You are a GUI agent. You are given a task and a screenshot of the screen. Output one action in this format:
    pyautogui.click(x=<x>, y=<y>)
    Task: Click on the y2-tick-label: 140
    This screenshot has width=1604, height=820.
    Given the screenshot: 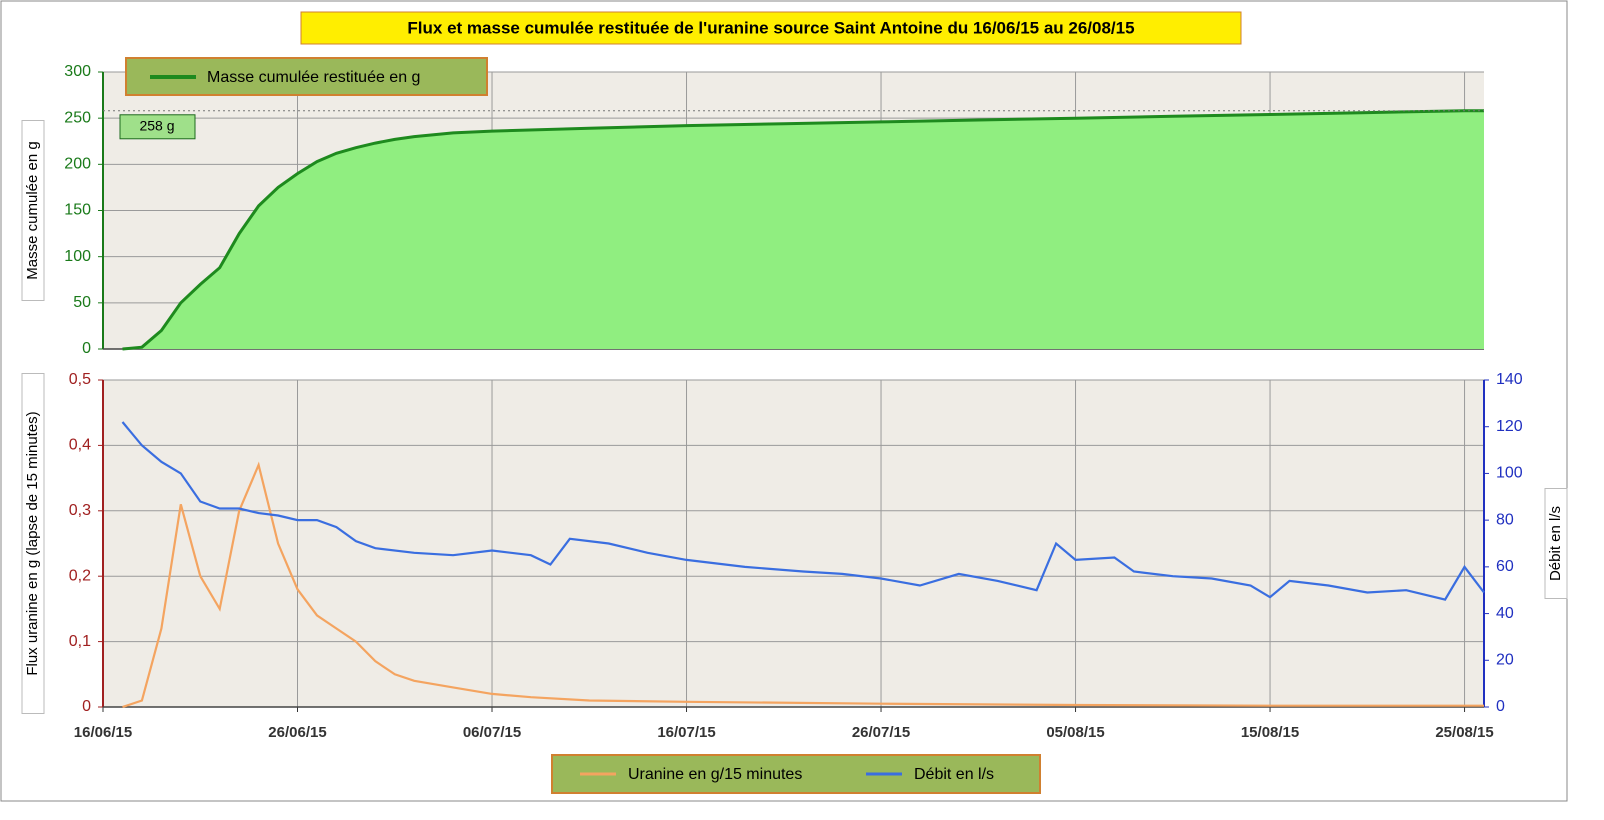 What is the action you would take?
    pyautogui.click(x=1509, y=379)
    